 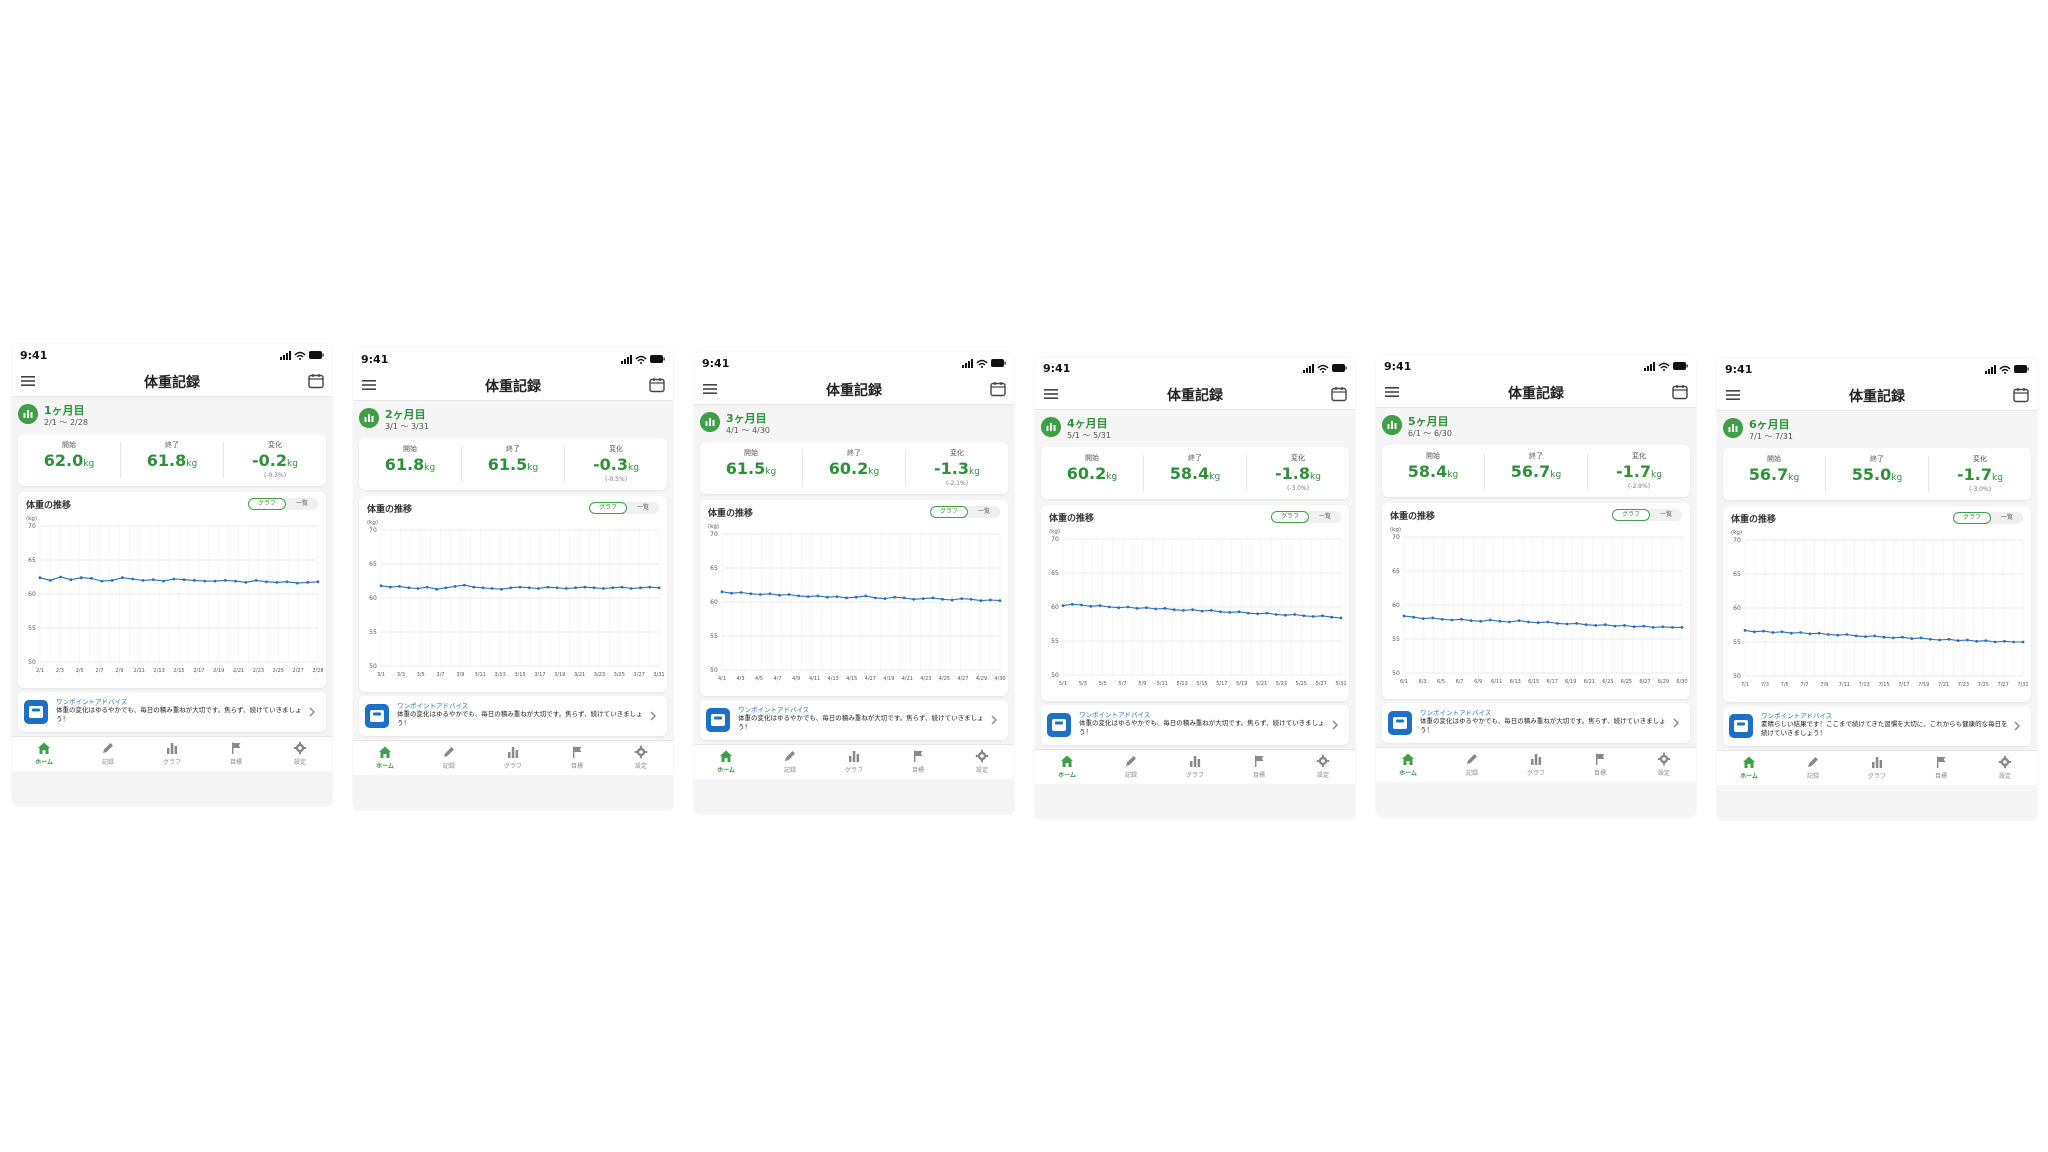 I want to click on x-tick-label: 2/11, so click(x=139, y=671).